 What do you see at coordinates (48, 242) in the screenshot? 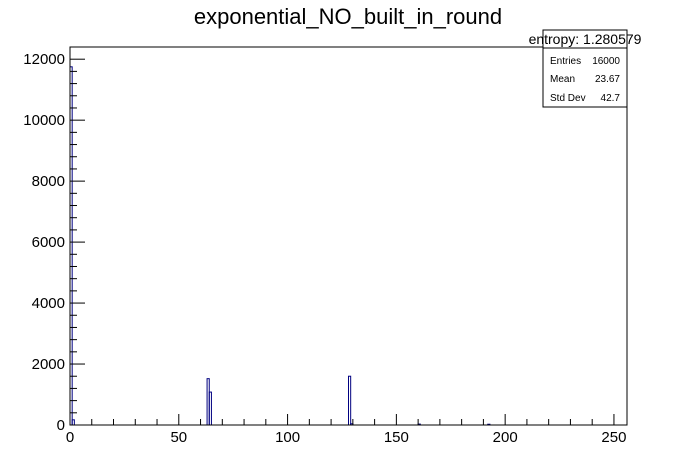
I see `y-tick-label: 6000` at bounding box center [48, 242].